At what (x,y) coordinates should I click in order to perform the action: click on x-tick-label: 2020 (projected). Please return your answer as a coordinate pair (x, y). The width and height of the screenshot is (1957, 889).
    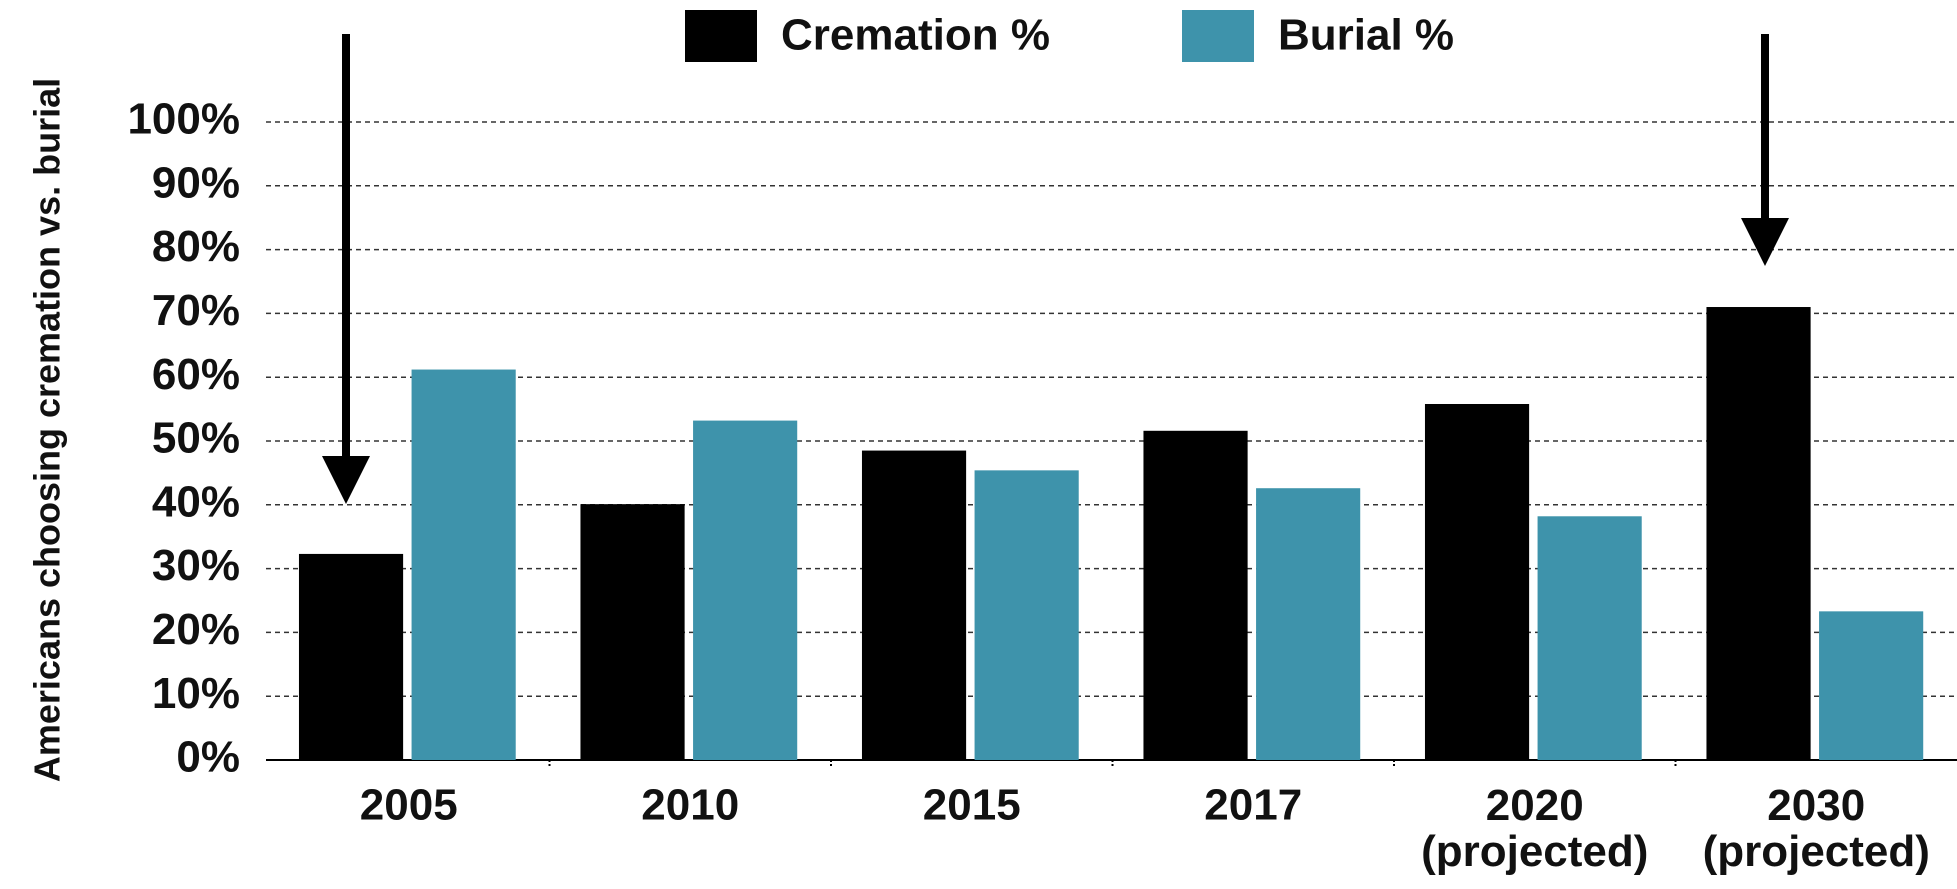
    Looking at the image, I should click on (1534, 828).